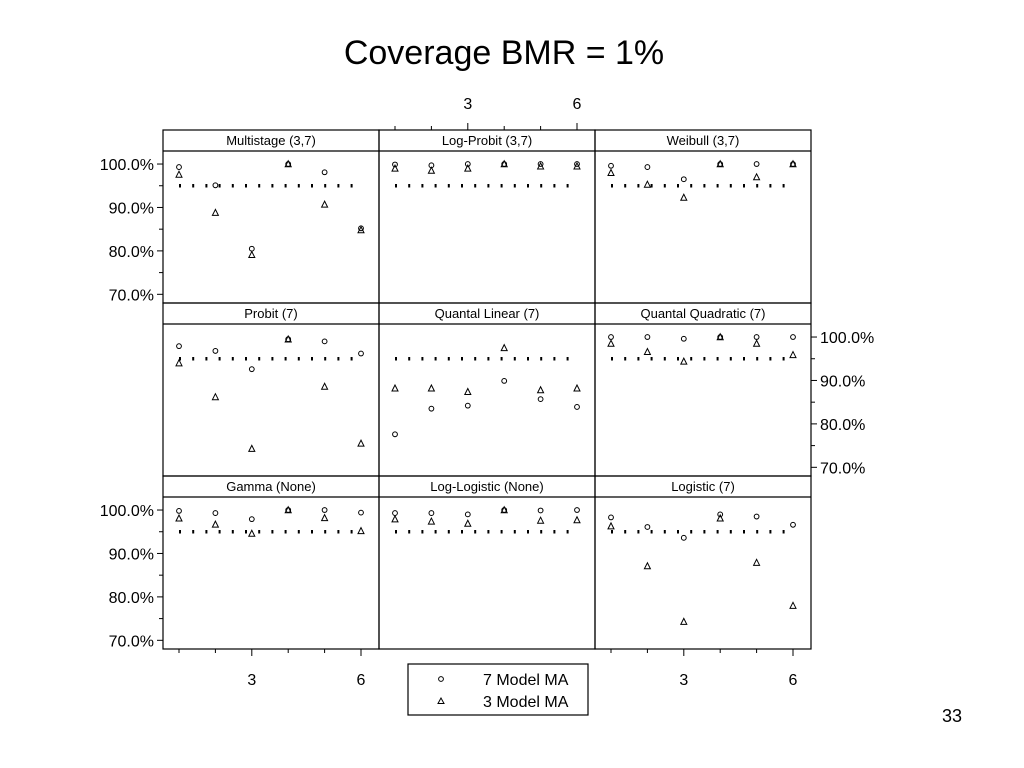  I want to click on panel-title: Gamma (None), so click(271, 486).